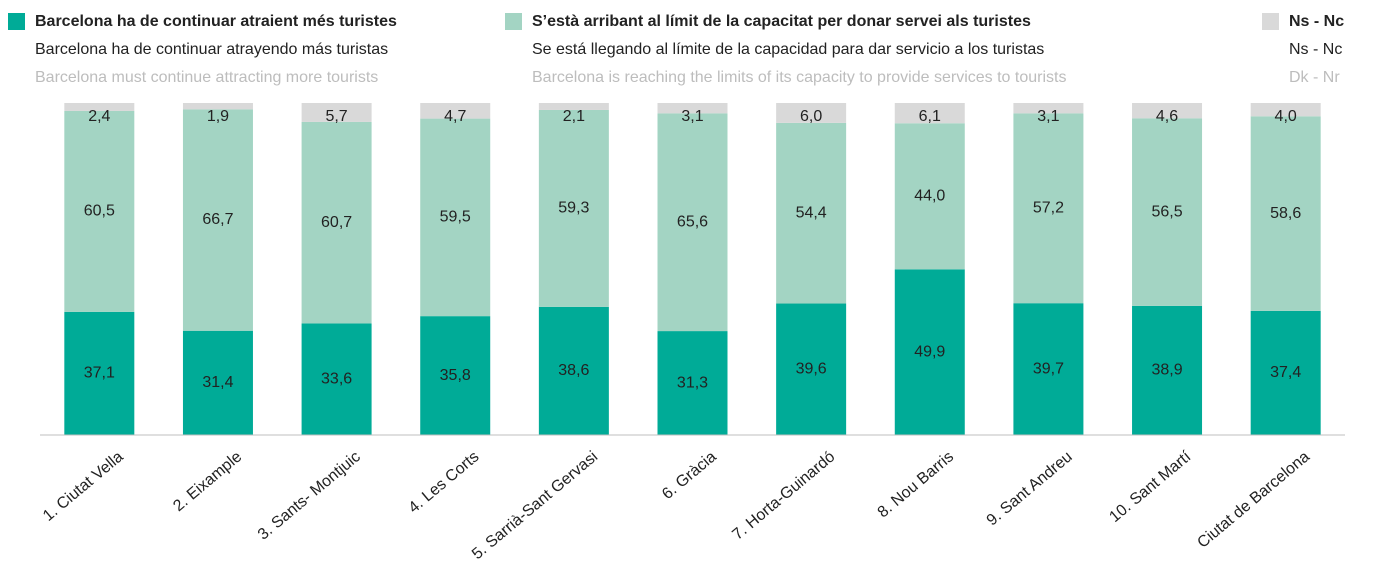  I want to click on data-label: 44,0, so click(929, 196).